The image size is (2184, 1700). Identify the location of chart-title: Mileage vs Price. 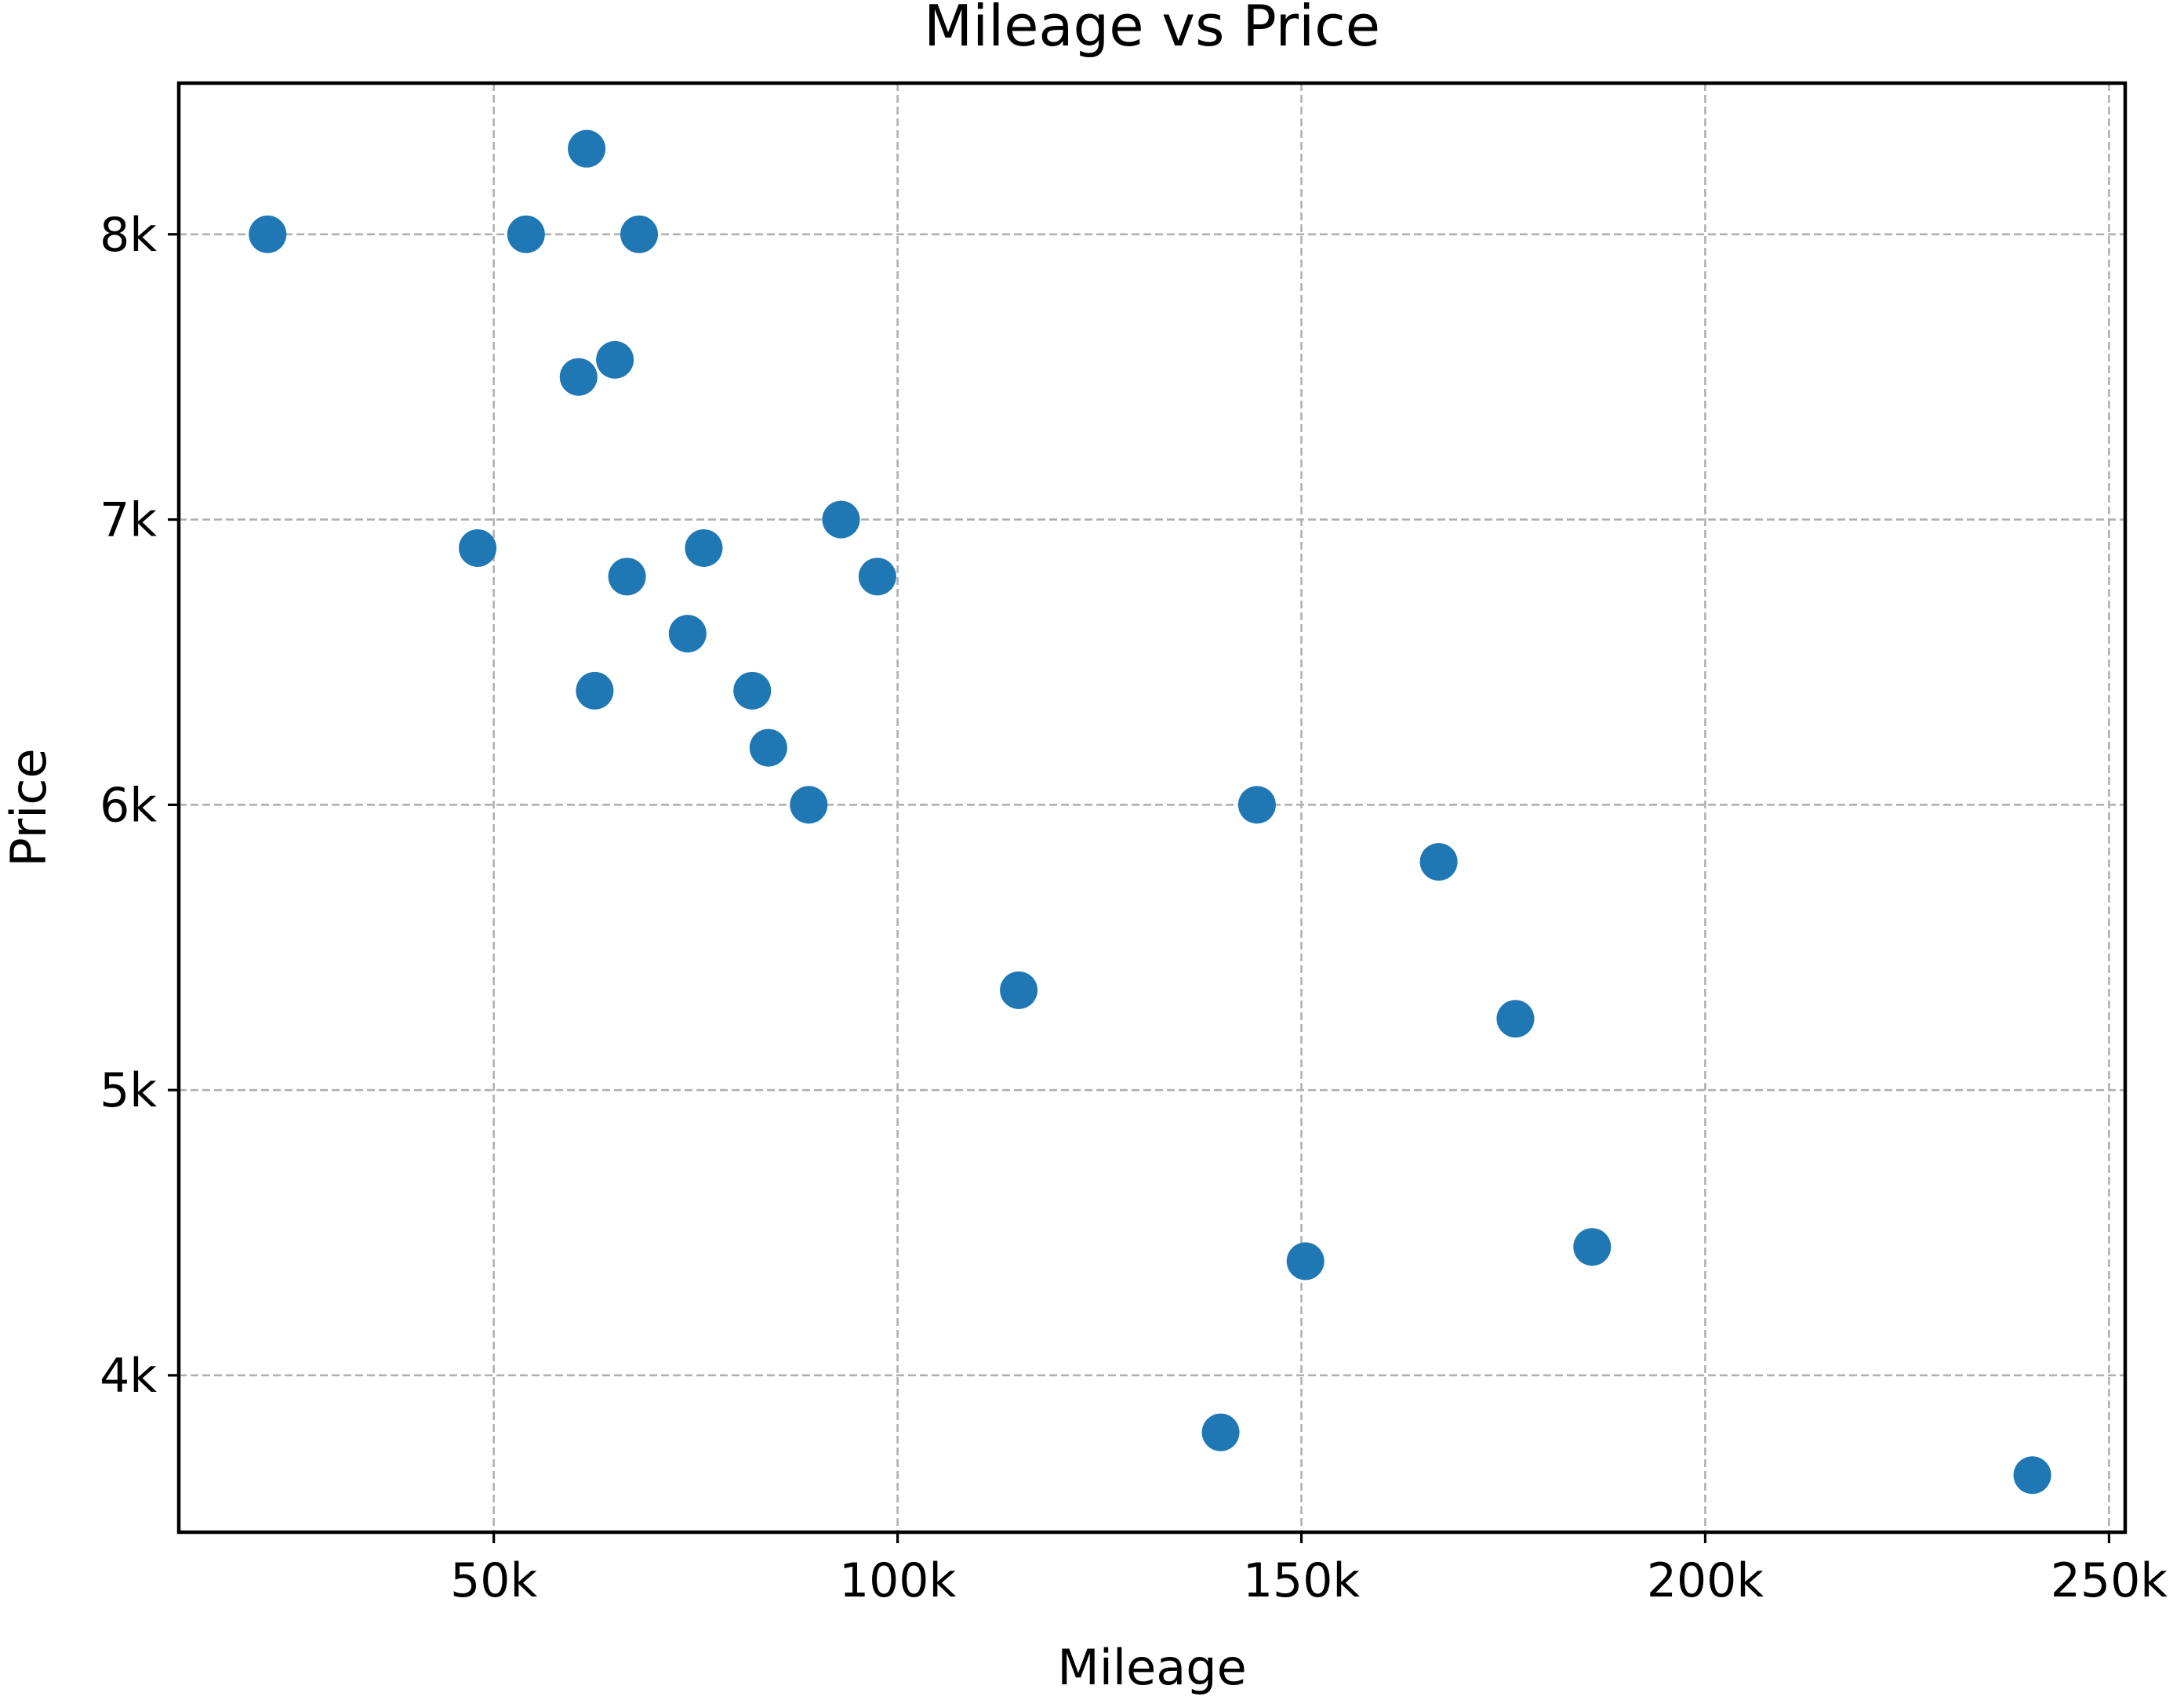
(1152, 30).